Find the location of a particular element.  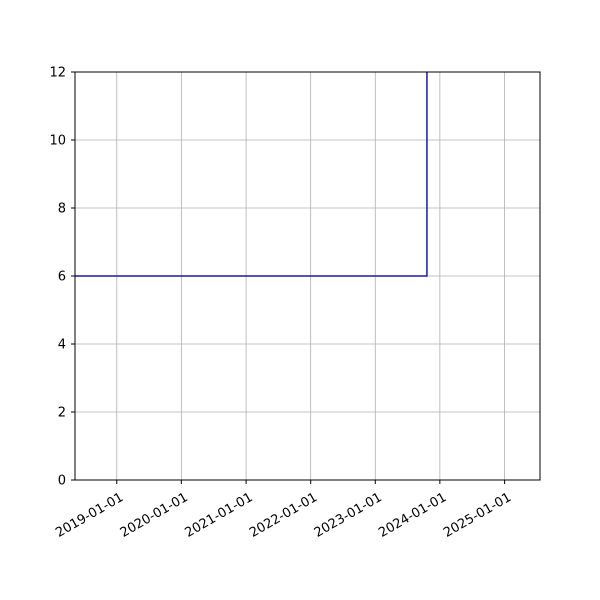

y-tick-label: 12 is located at coordinates (57, 73).